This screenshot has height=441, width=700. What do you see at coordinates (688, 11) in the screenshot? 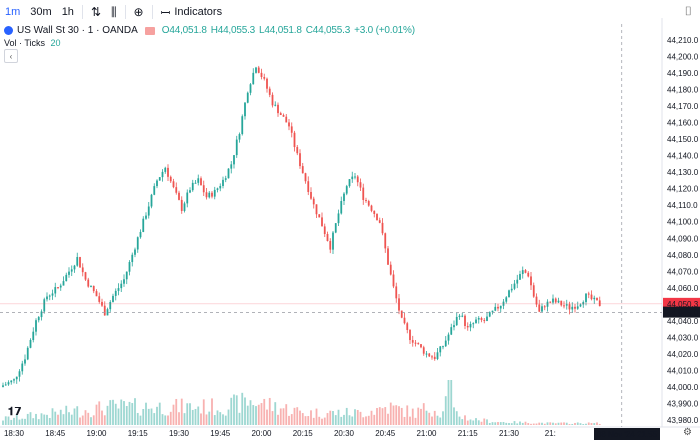
I see `camera-icon: ⌷` at bounding box center [688, 11].